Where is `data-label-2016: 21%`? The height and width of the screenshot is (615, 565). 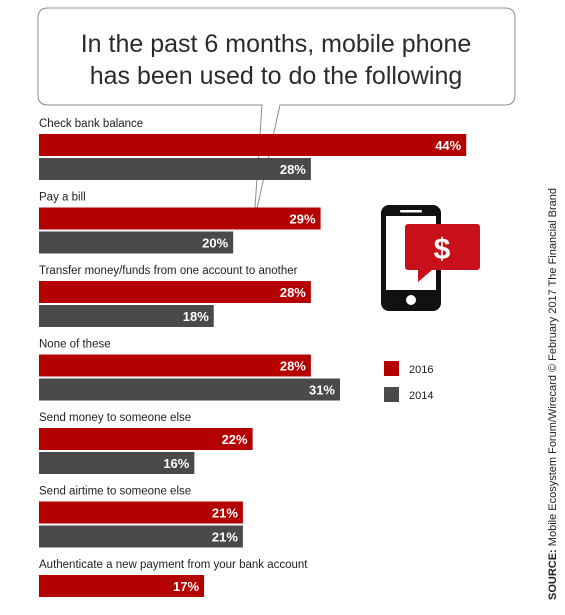 data-label-2016: 21% is located at coordinates (225, 513).